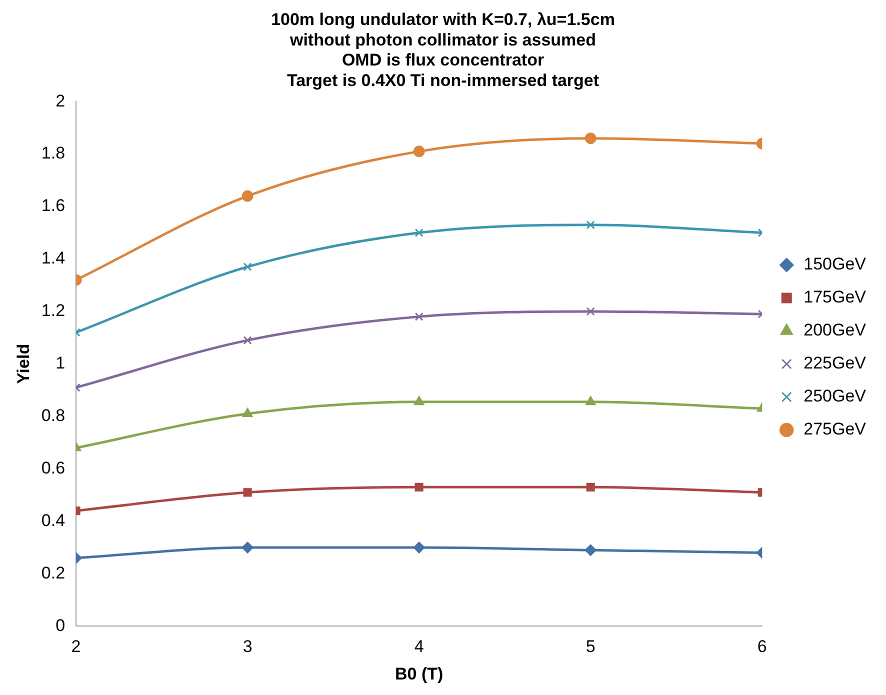  I want to click on y-tick-label: 0.8, so click(53, 416).